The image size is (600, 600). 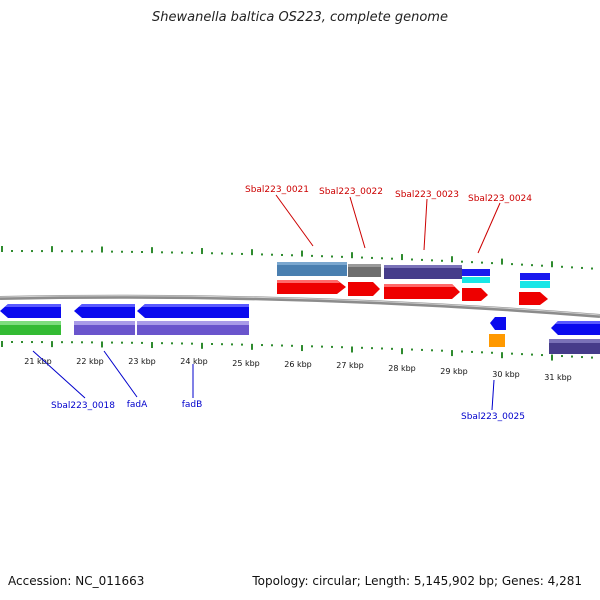 I want to click on gene-feature-cyan-small, so click(x=476, y=280).